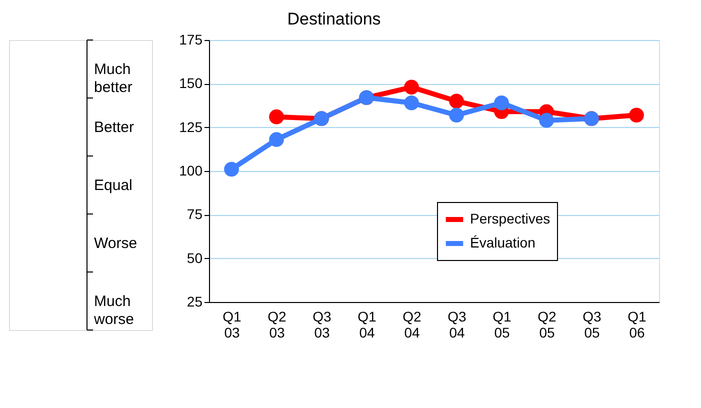 This screenshot has height=408, width=701. Describe the element at coordinates (191, 40) in the screenshot. I see `y-tick-label: 175` at that location.